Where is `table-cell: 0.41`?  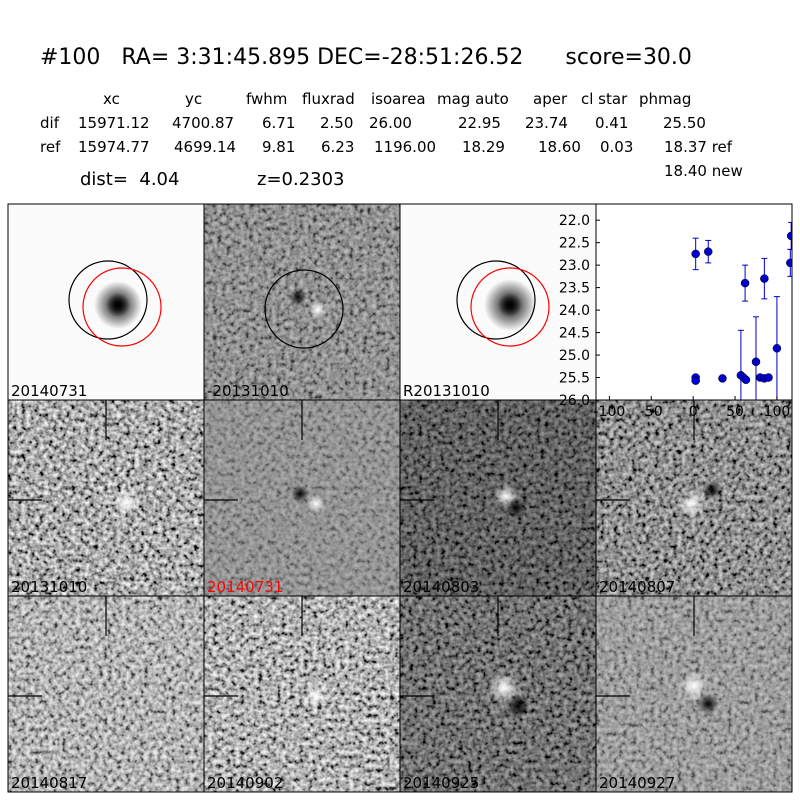 table-cell: 0.41 is located at coordinates (611, 123).